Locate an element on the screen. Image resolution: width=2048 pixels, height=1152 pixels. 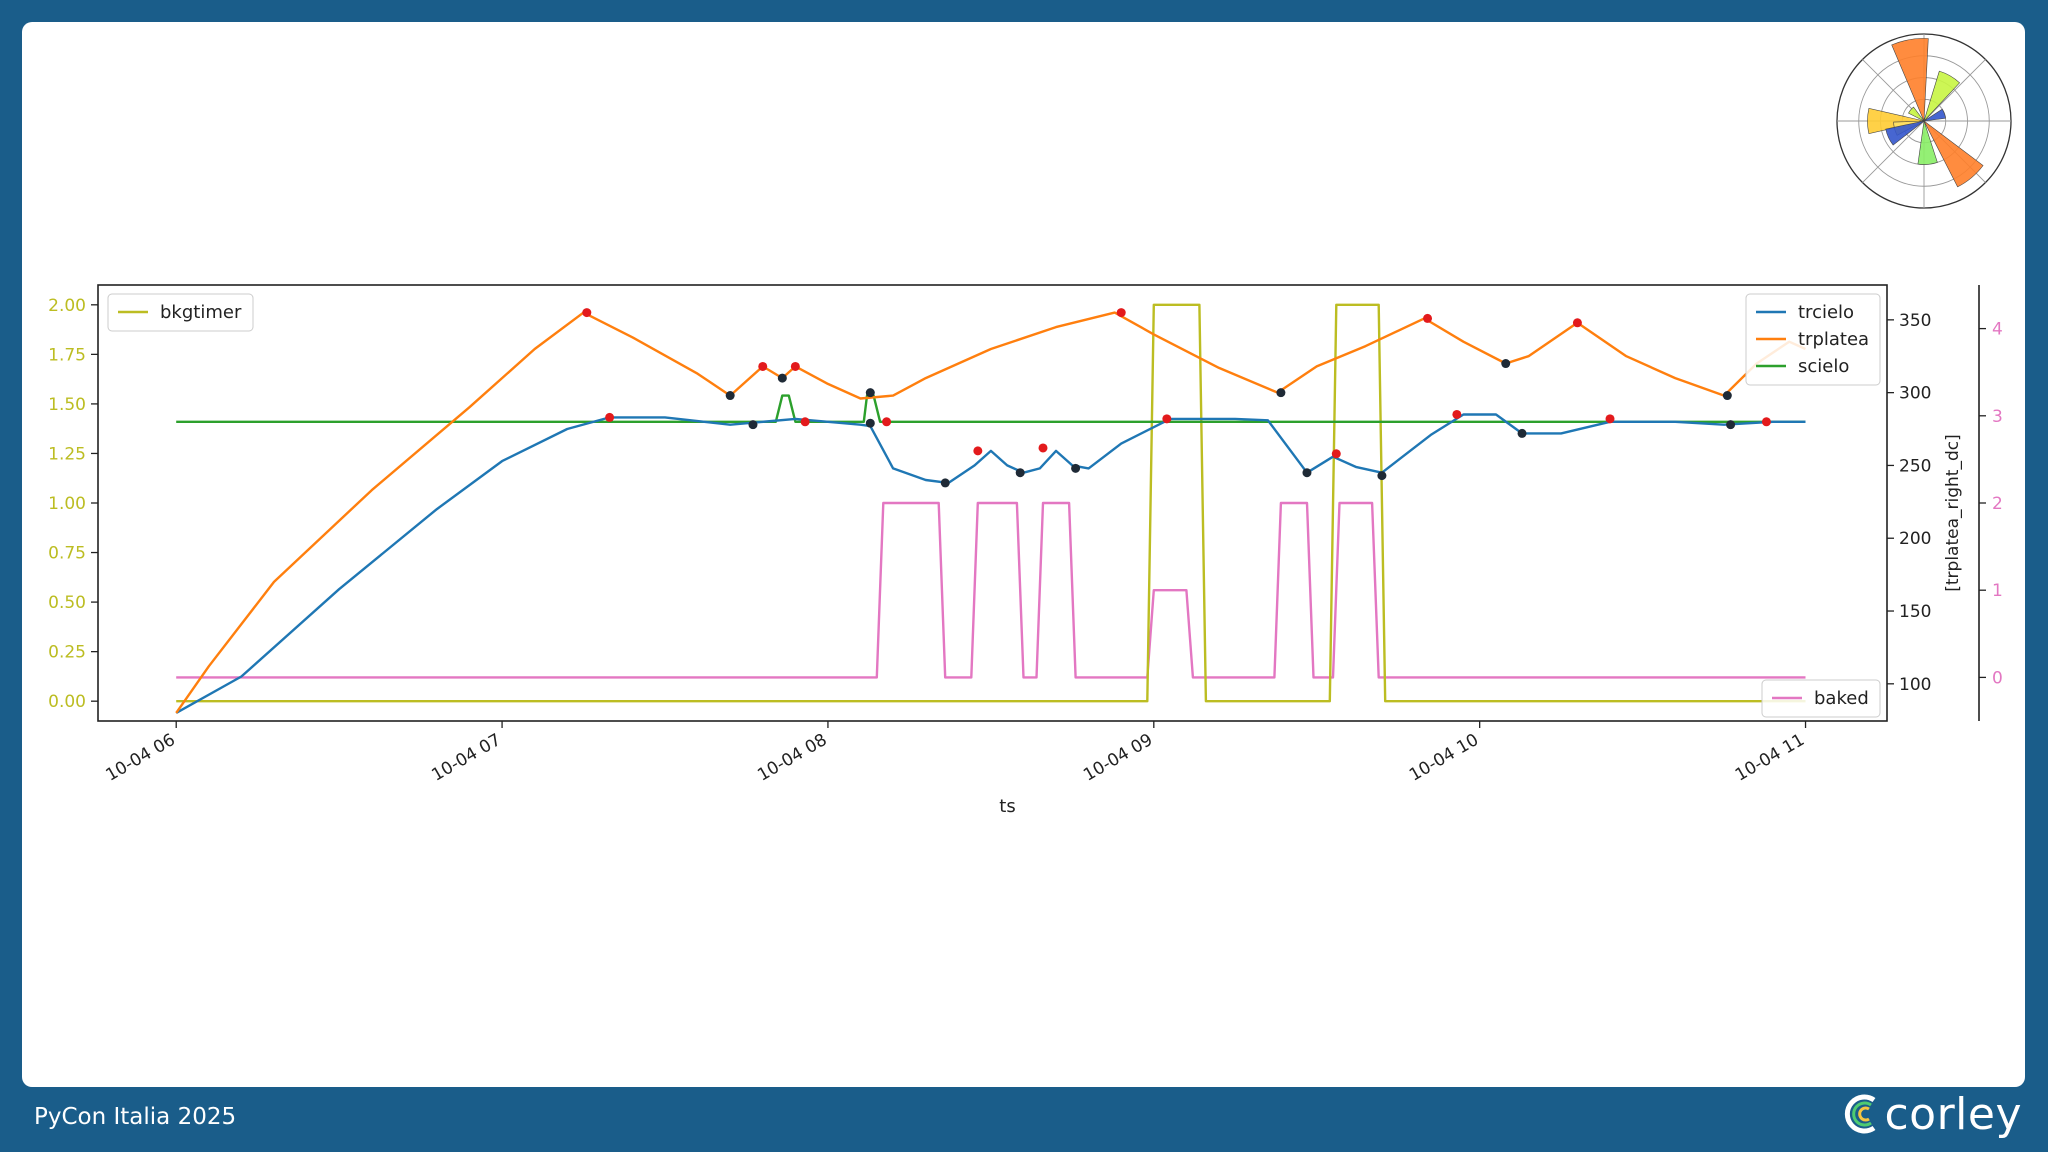
legend-upper-left is located at coordinates (180, 312).